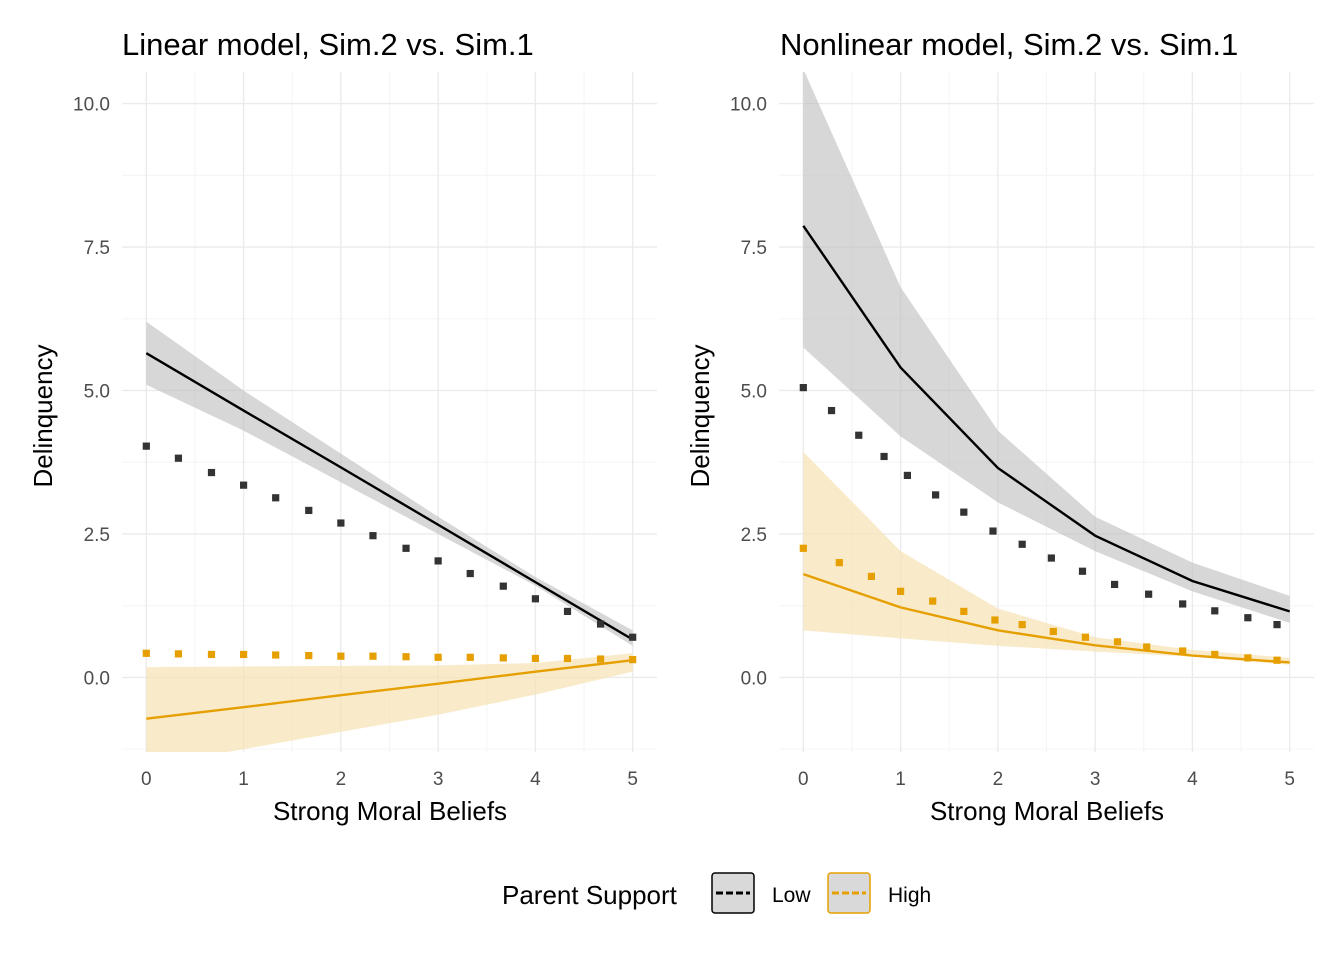 The height and width of the screenshot is (960, 1344). Describe the element at coordinates (341, 779) in the screenshot. I see `x-tick-label: 2` at that location.